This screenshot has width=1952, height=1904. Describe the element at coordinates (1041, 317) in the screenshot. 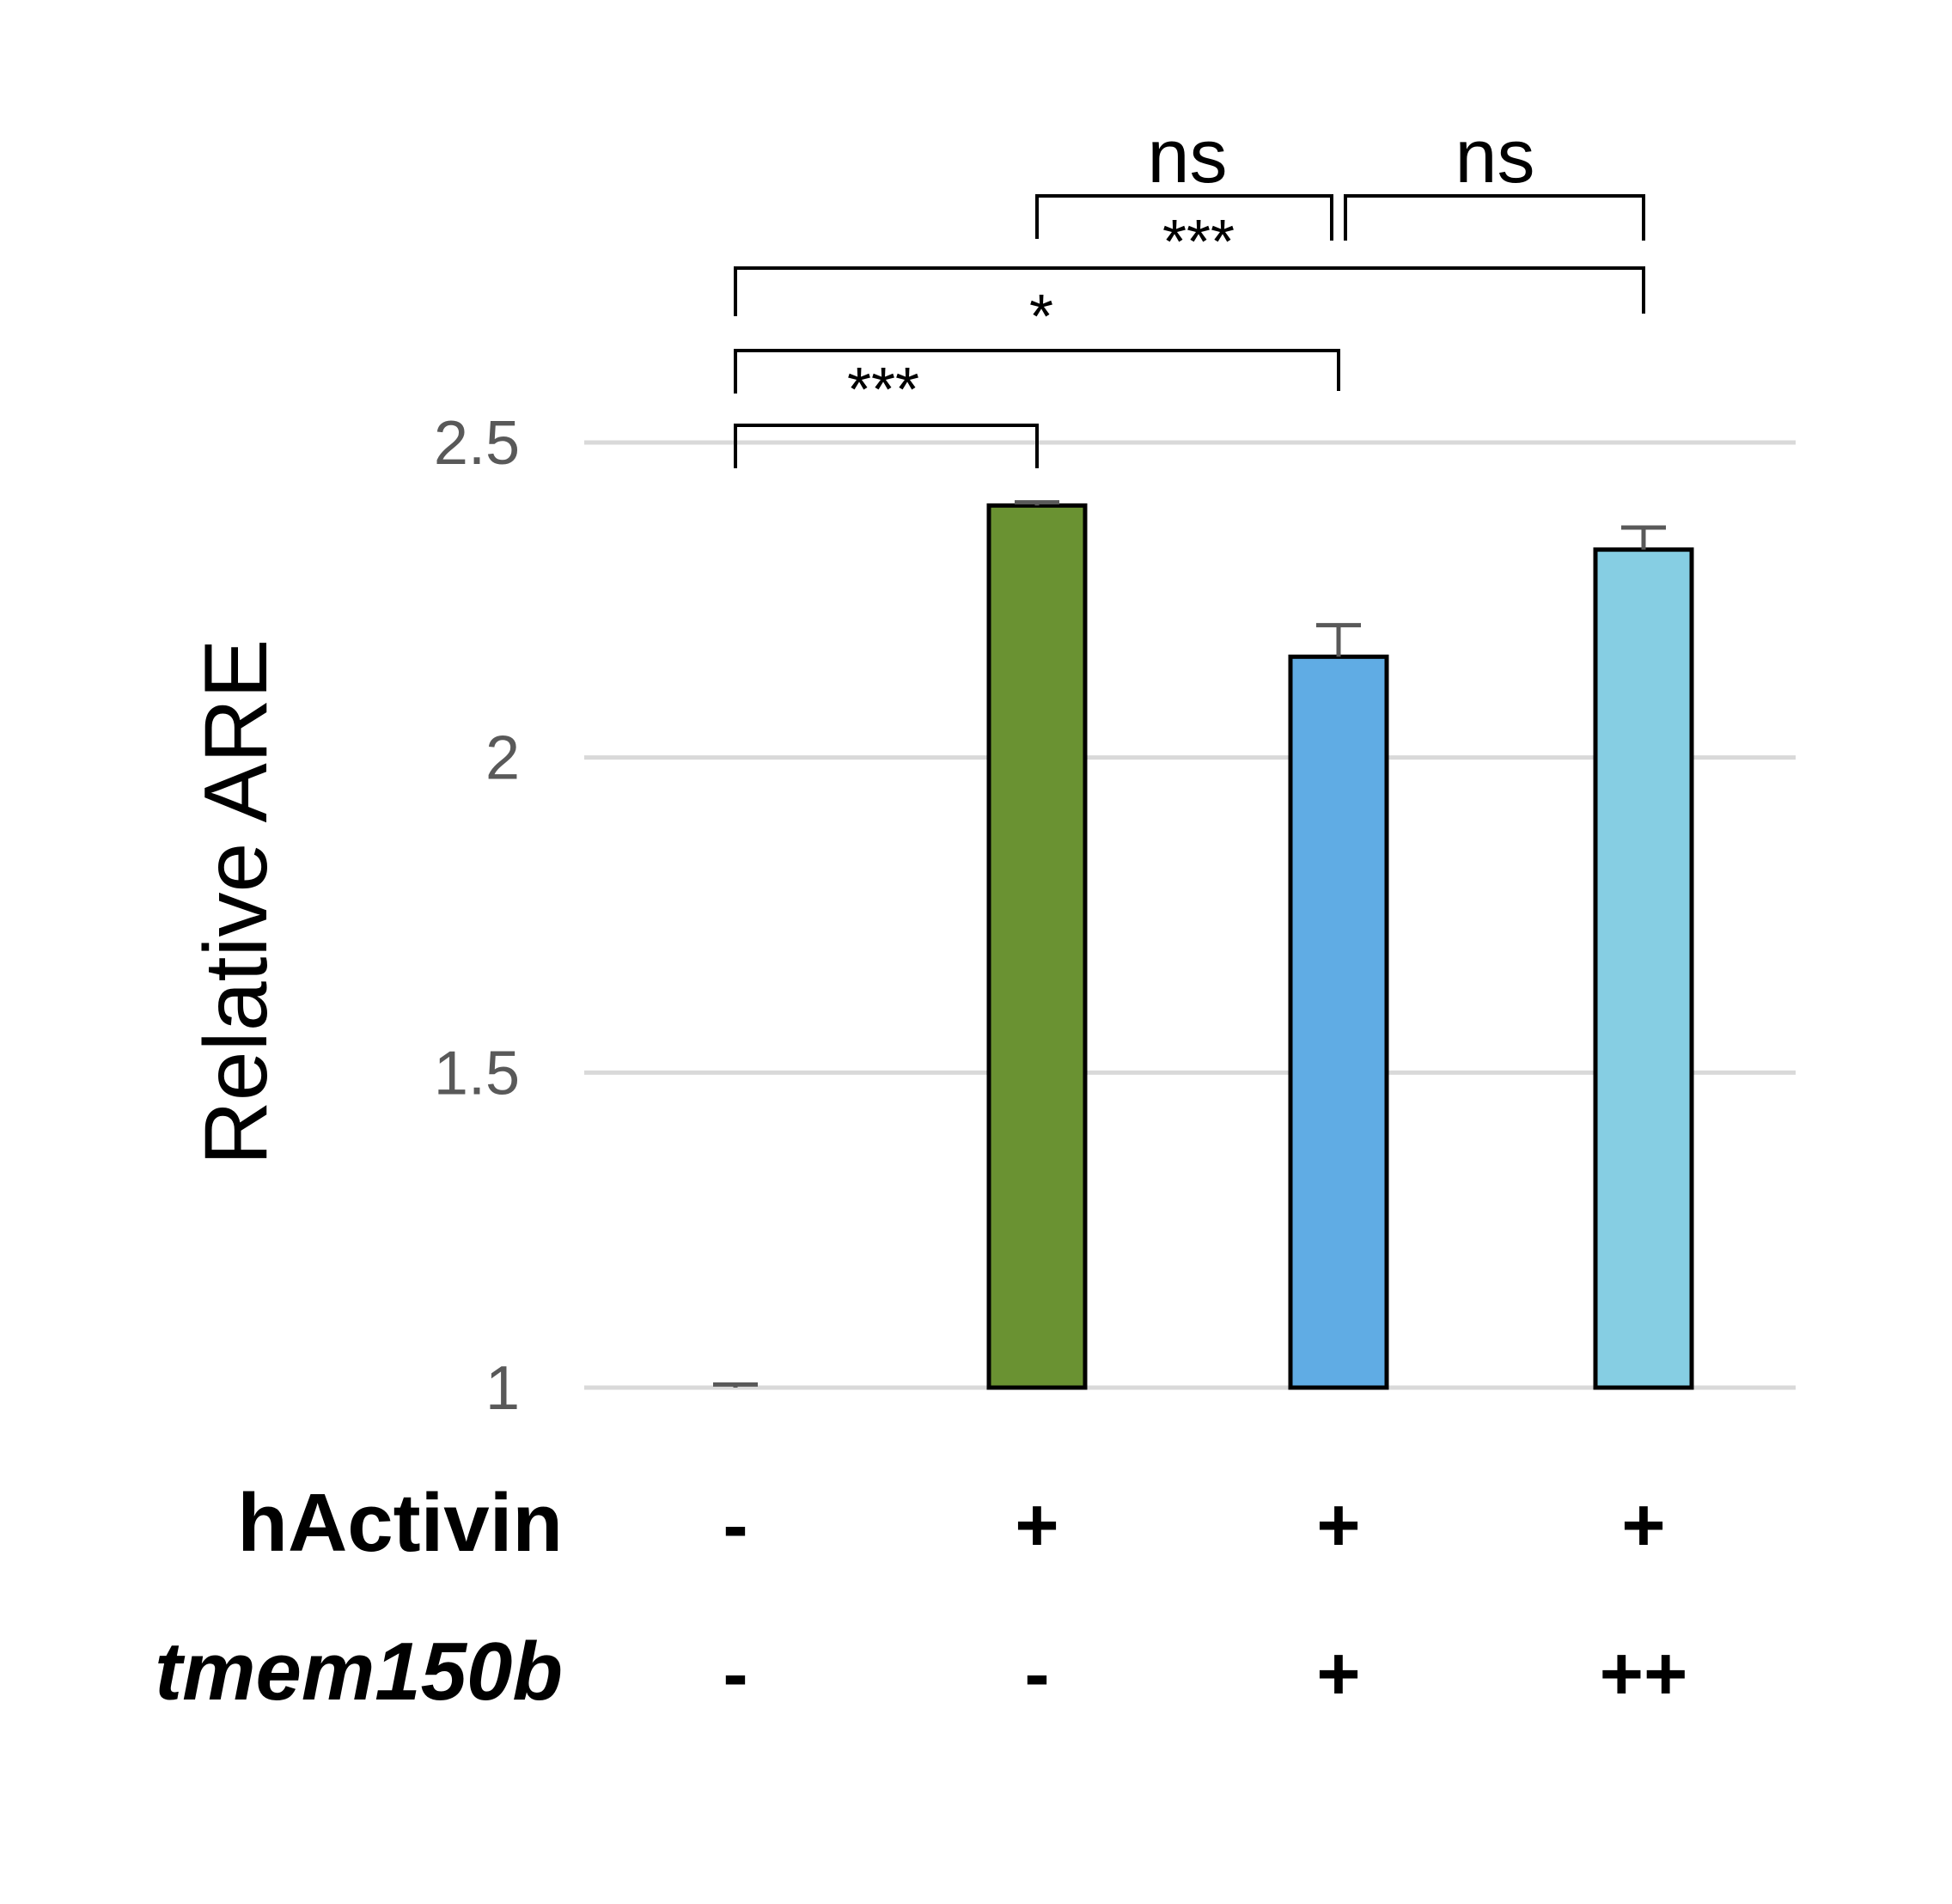

I see `significance-label-1: *` at that location.